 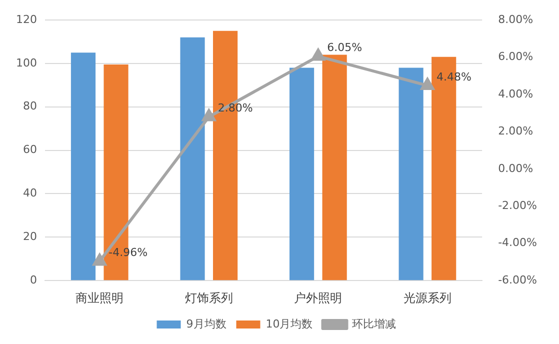 I want to click on y-tick-label: 20, so click(x=29, y=237).